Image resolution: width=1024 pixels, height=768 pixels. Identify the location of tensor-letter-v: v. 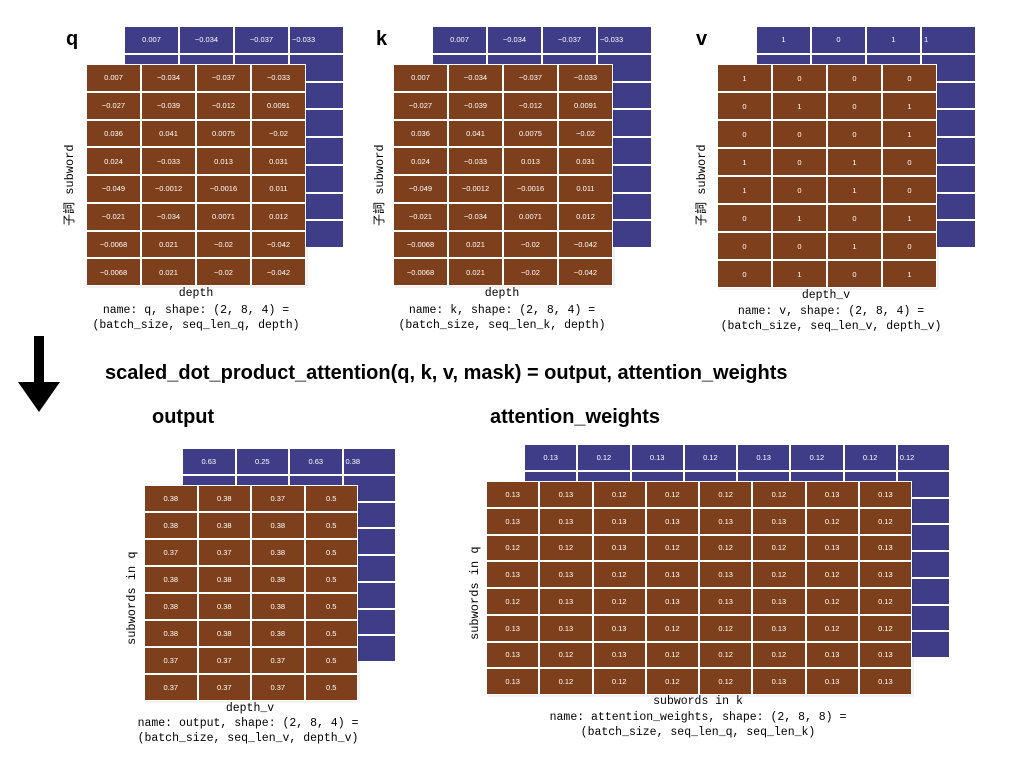
(702, 39).